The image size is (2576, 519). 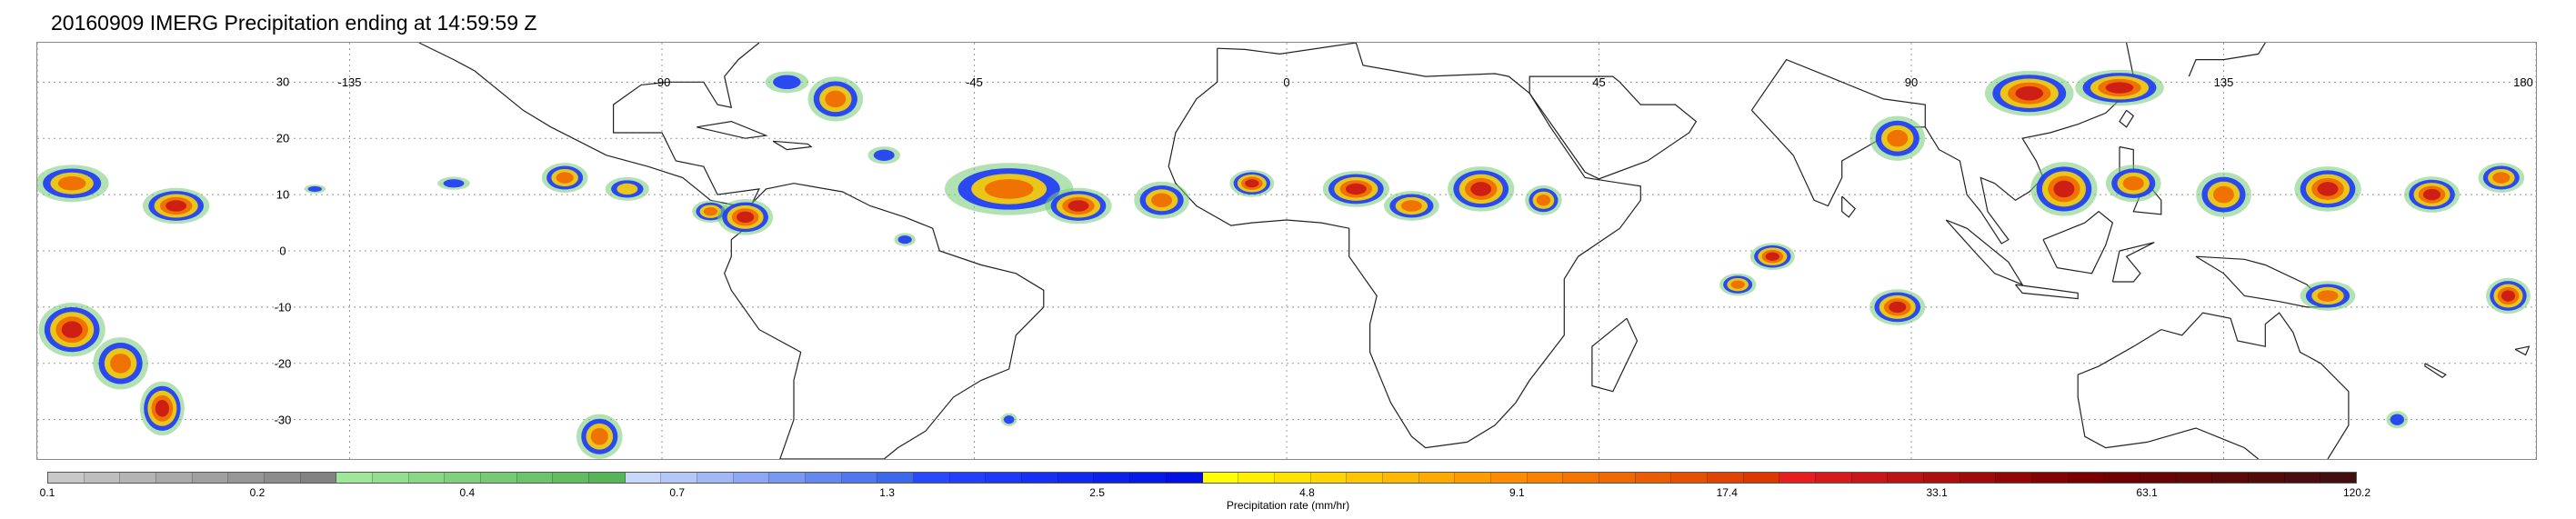 What do you see at coordinates (2356, 492) in the screenshot?
I see `colorbar-tick-label: 120.2` at bounding box center [2356, 492].